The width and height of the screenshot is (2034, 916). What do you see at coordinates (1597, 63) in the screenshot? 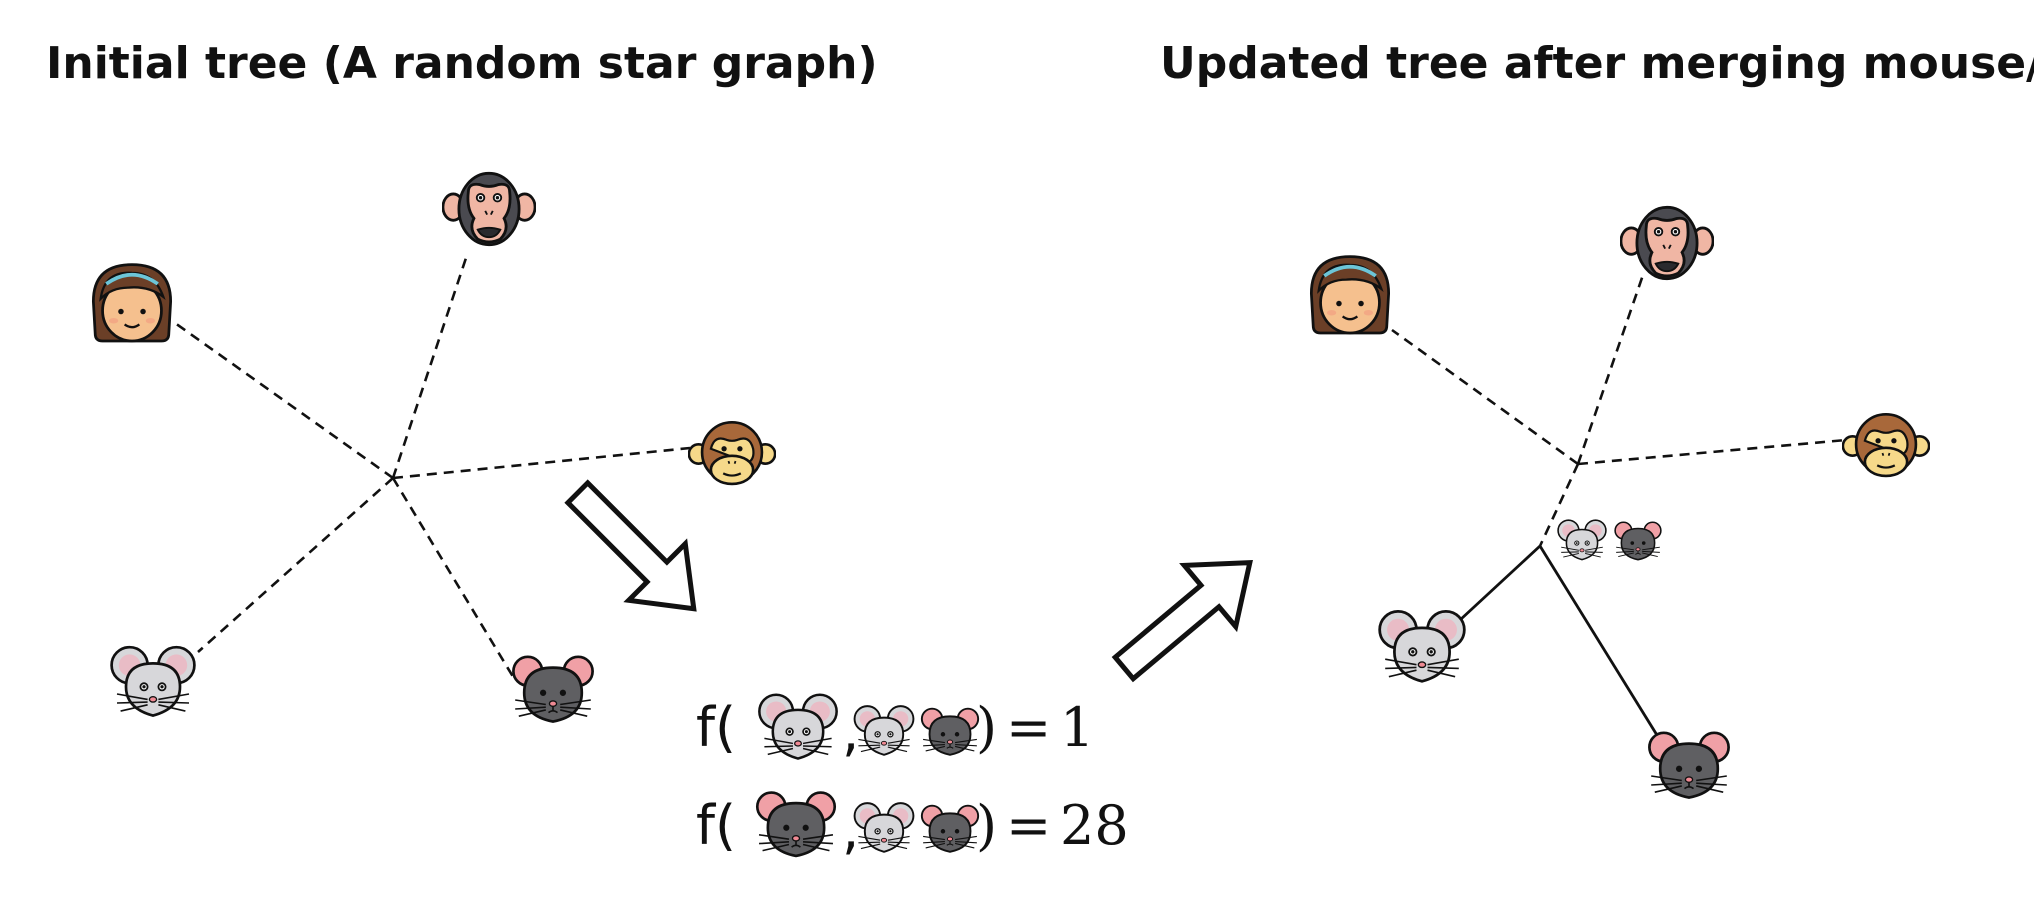
I see `title-updated-tree: Updated tree after merging mouse/rat` at bounding box center [1597, 63].